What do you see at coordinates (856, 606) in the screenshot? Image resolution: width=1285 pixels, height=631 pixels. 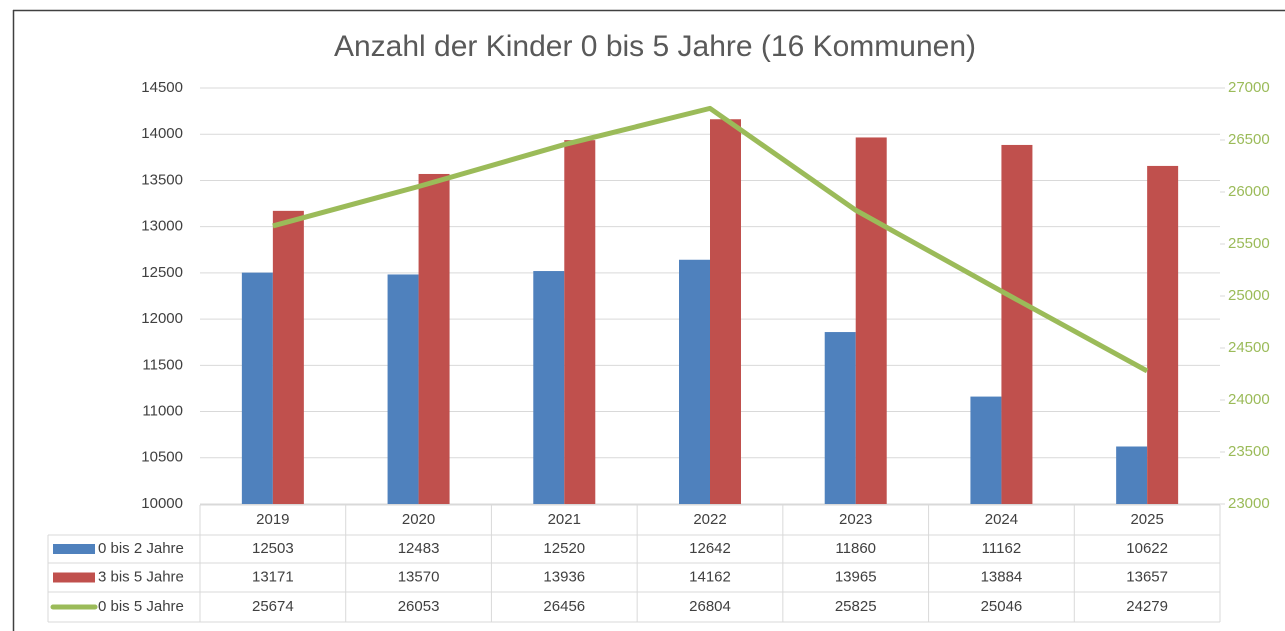 I see `table-value: 25825` at bounding box center [856, 606].